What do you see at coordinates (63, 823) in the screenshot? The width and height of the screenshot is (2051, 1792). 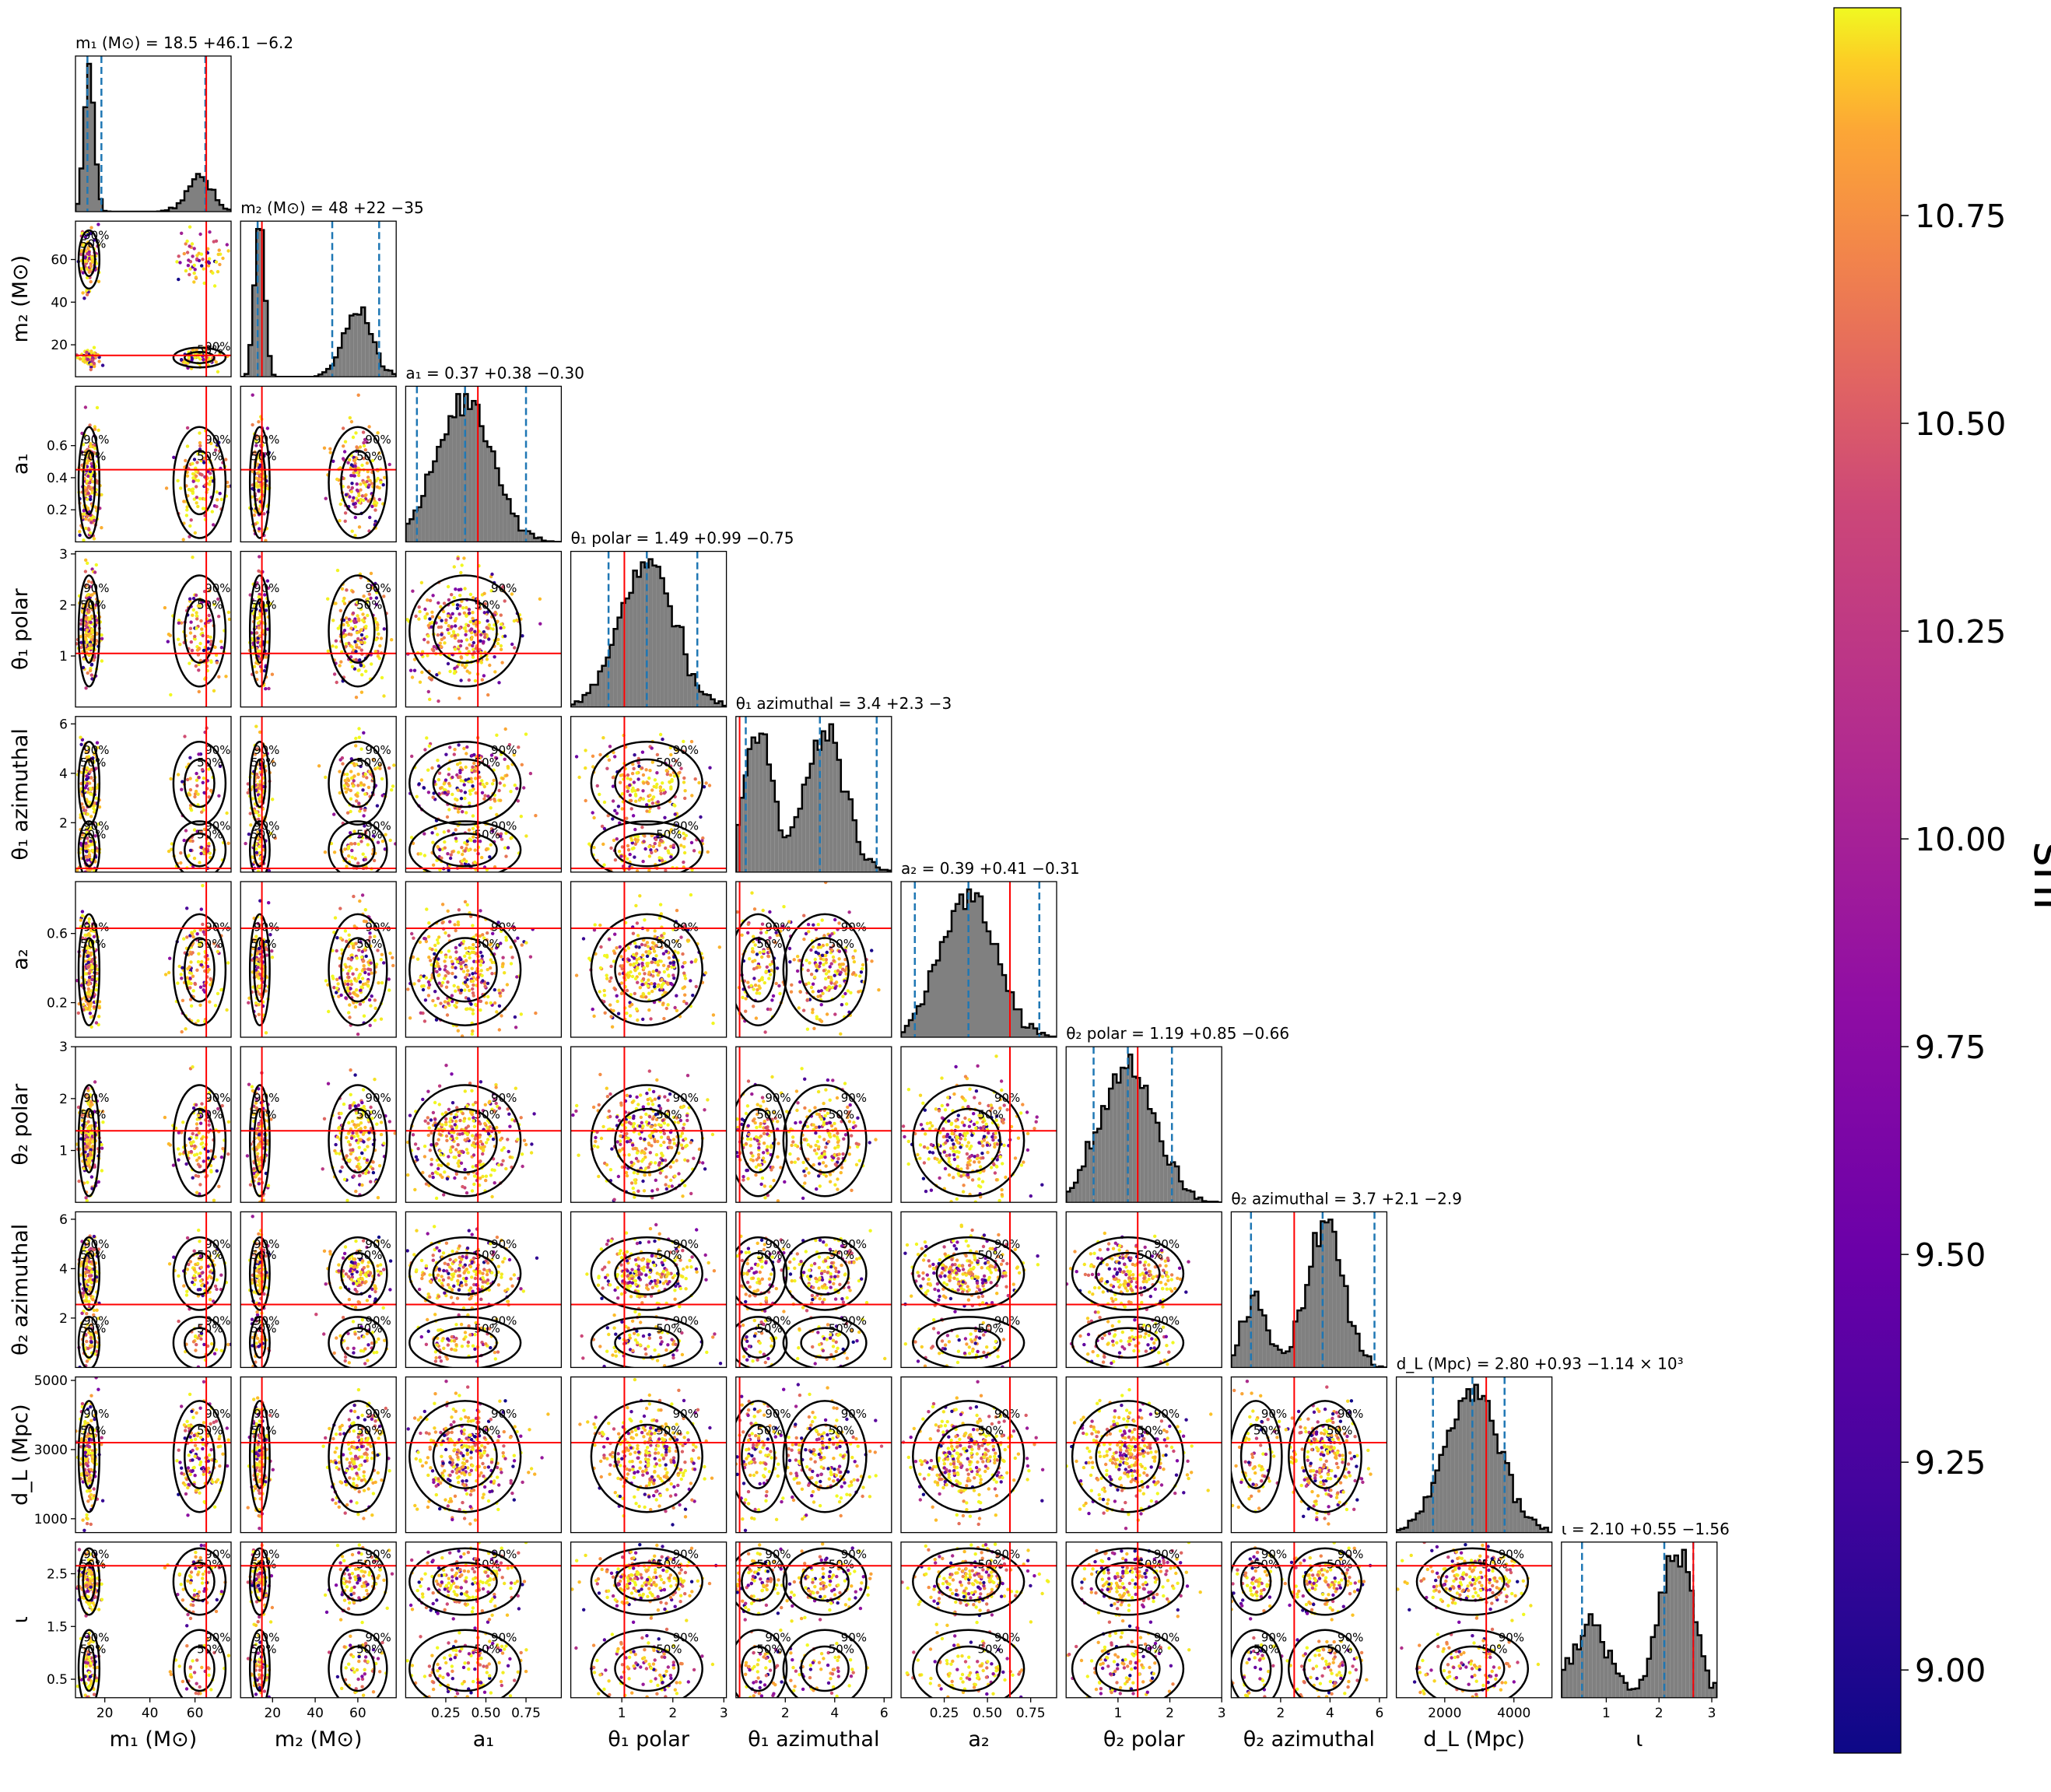 I see `y-tick-label: 2` at bounding box center [63, 823].